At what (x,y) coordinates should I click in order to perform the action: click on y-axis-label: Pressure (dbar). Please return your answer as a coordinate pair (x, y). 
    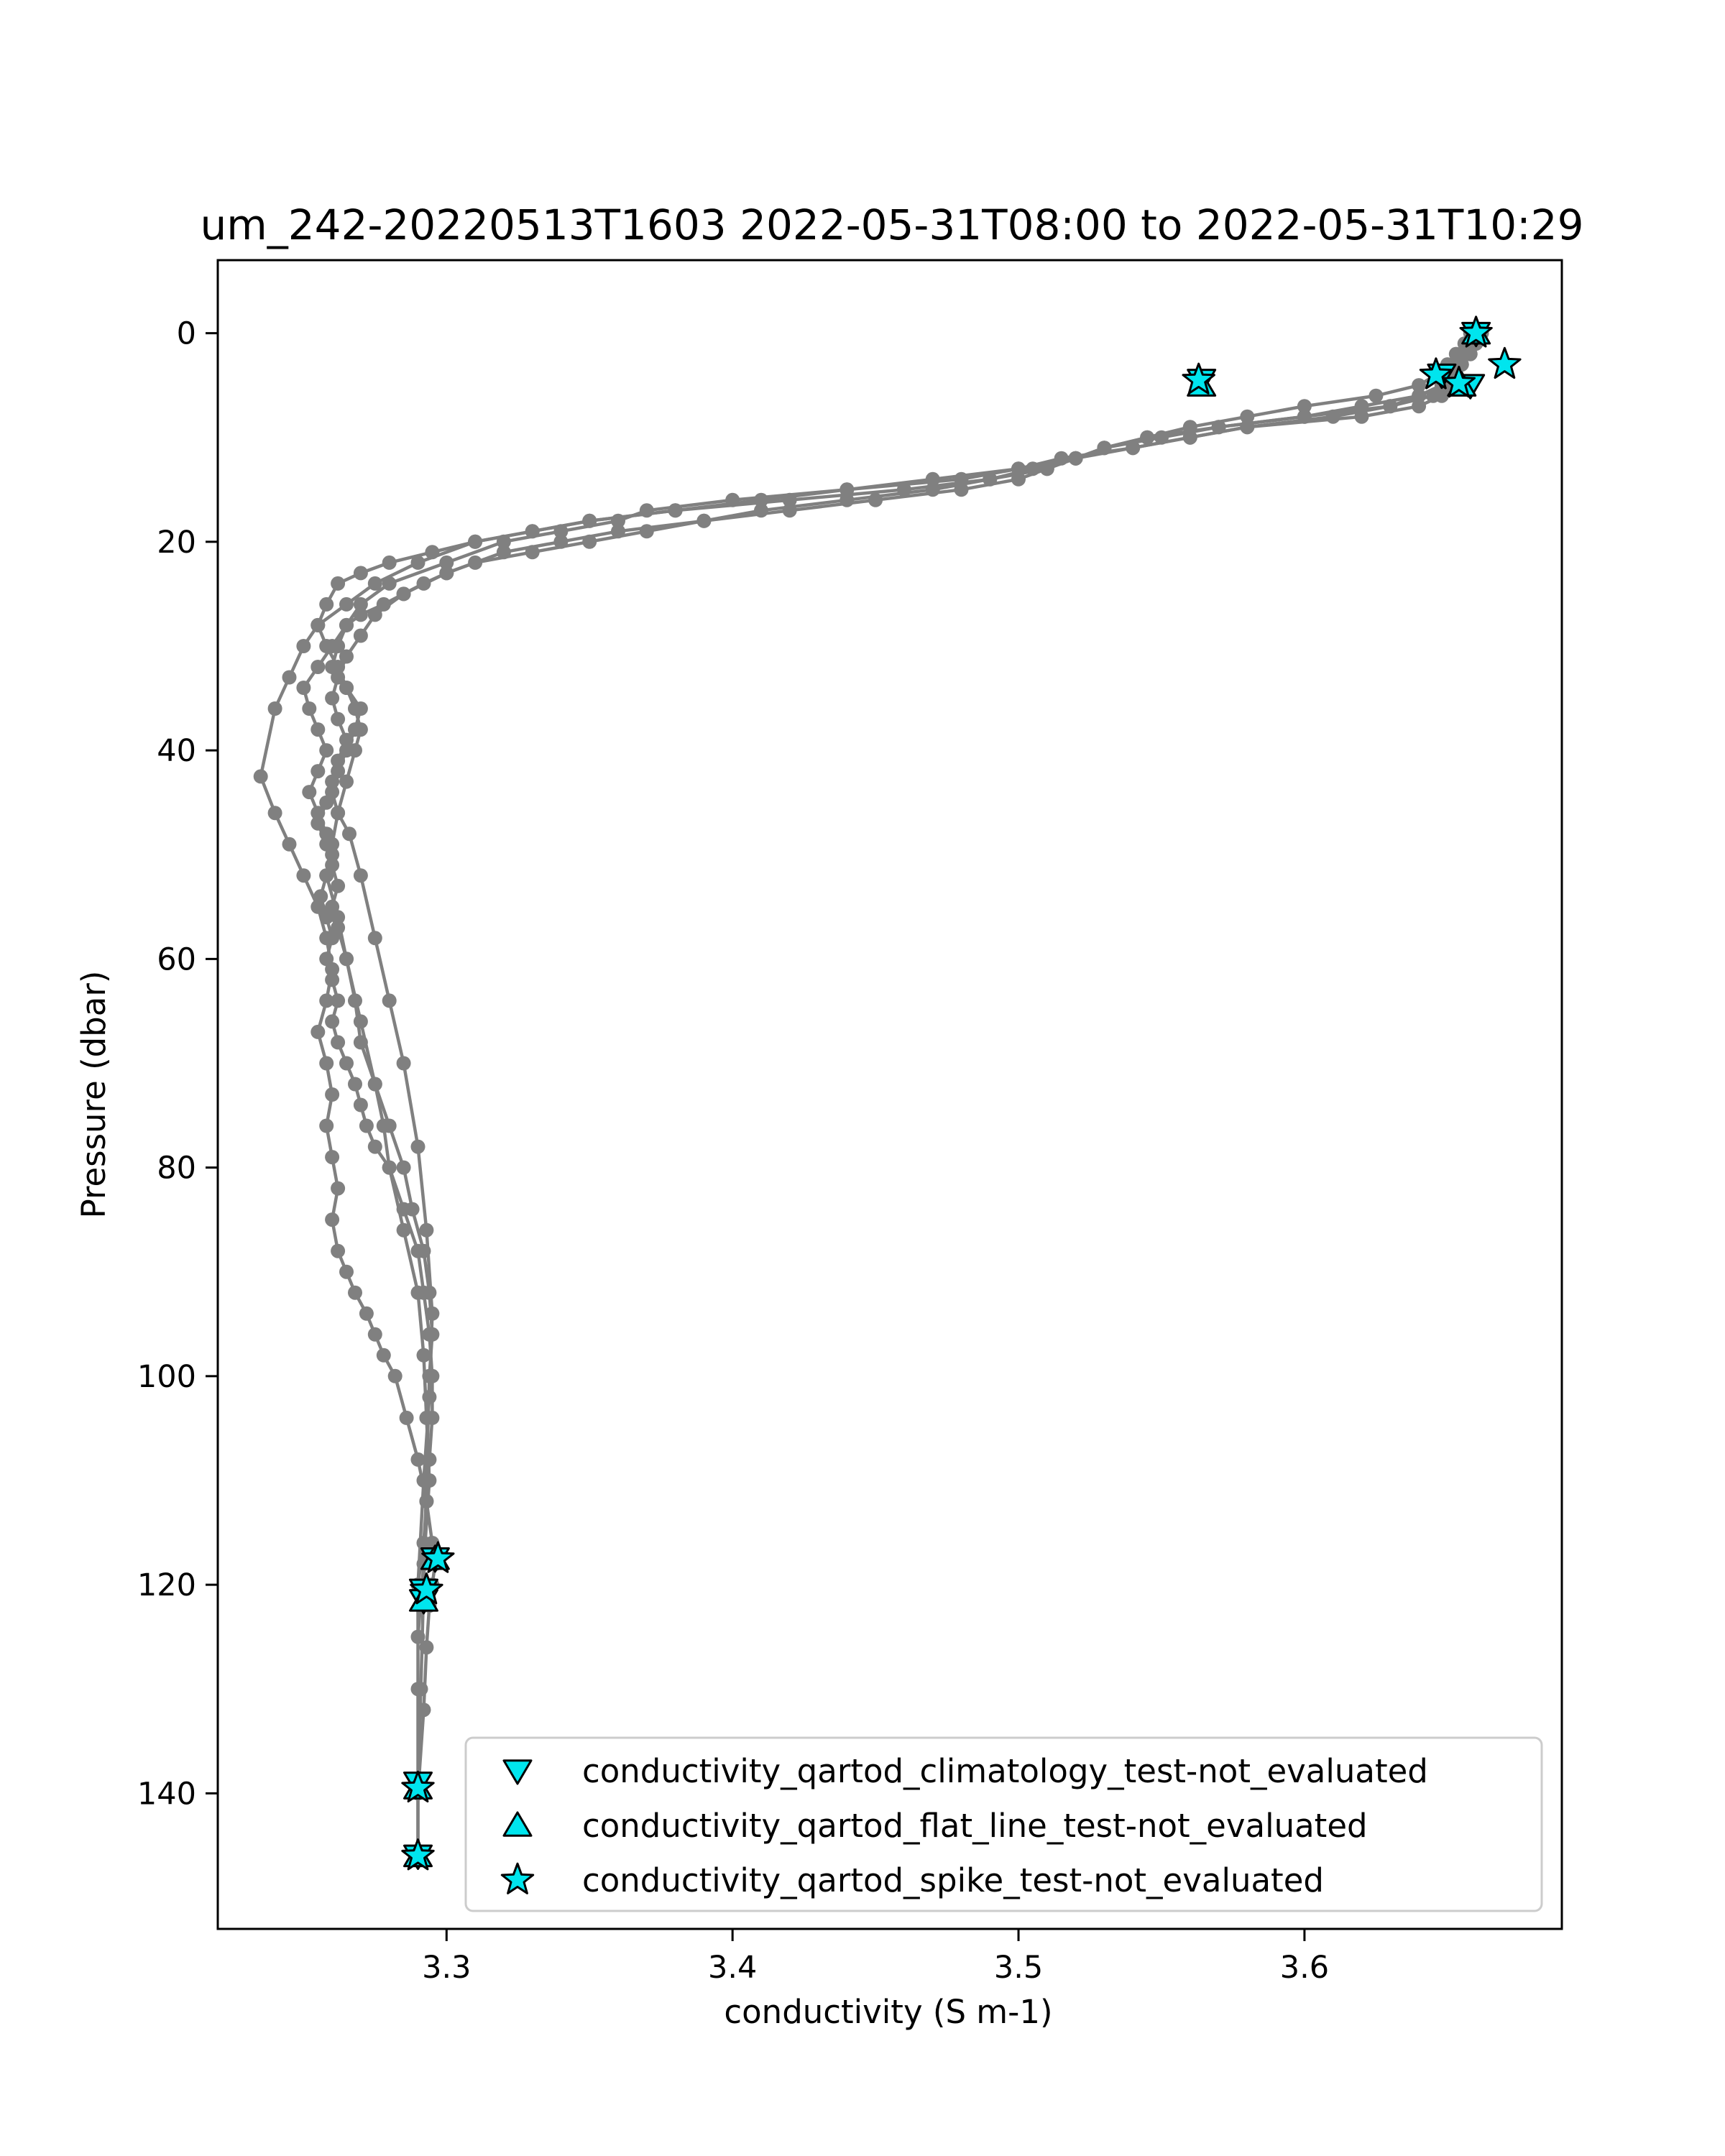
    Looking at the image, I should click on (94, 1095).